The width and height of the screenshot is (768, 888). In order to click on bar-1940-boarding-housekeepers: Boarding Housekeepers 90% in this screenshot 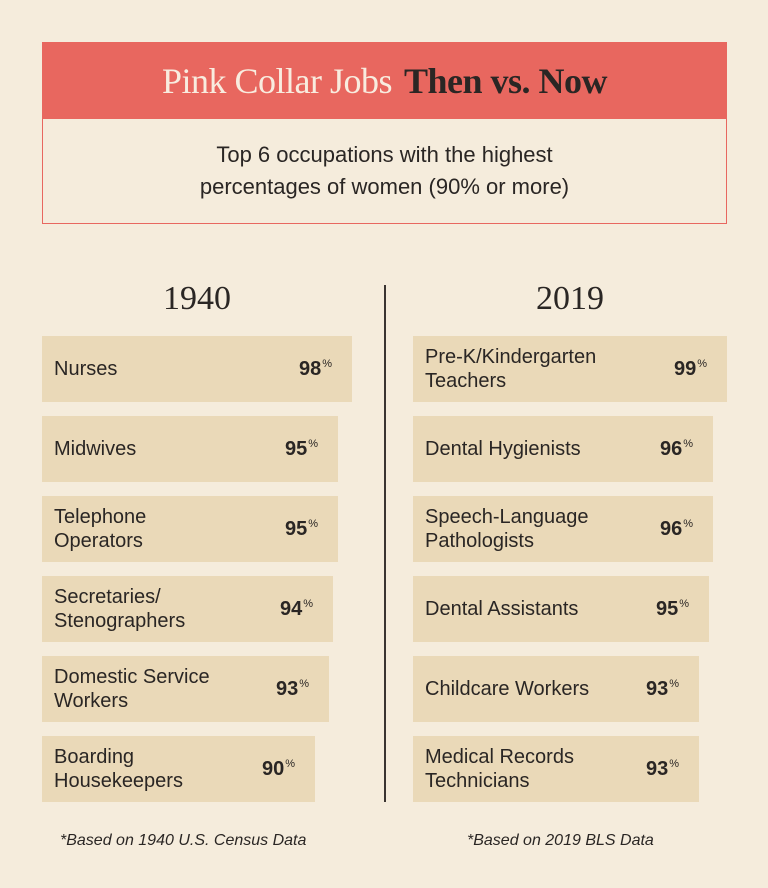, I will do `click(178, 769)`.